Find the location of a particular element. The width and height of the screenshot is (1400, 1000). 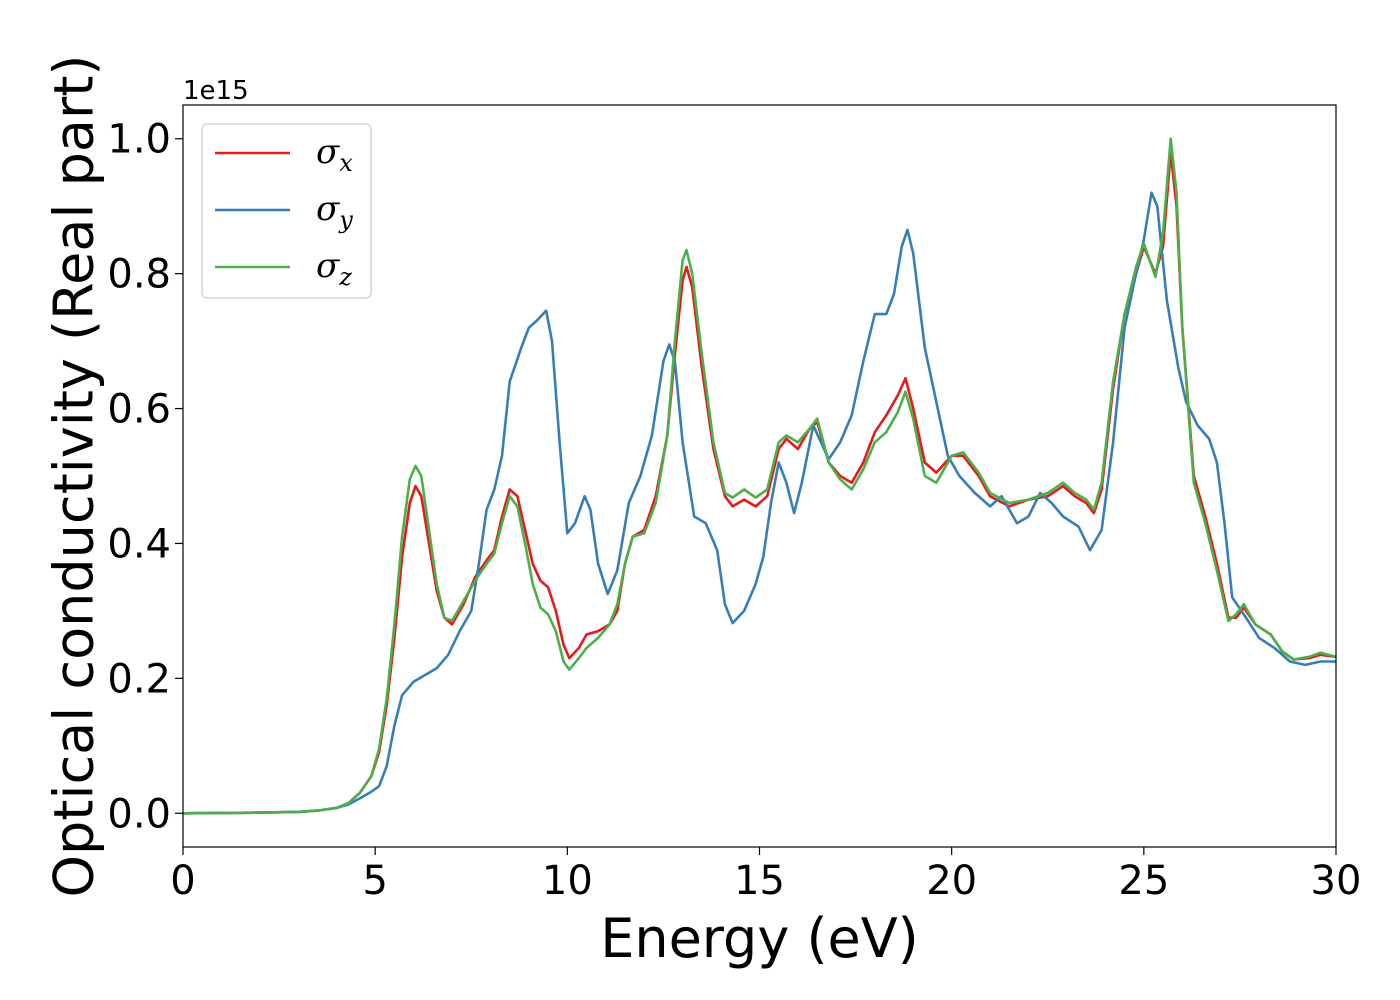

x-tick-label: 20 is located at coordinates (951, 881).